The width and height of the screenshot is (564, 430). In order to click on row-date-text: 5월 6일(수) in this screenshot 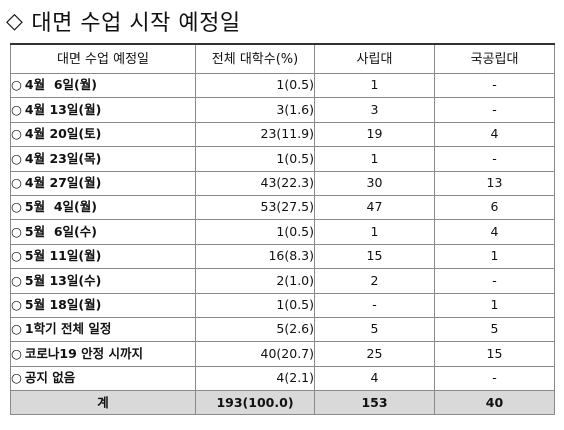, I will do `click(60, 231)`.